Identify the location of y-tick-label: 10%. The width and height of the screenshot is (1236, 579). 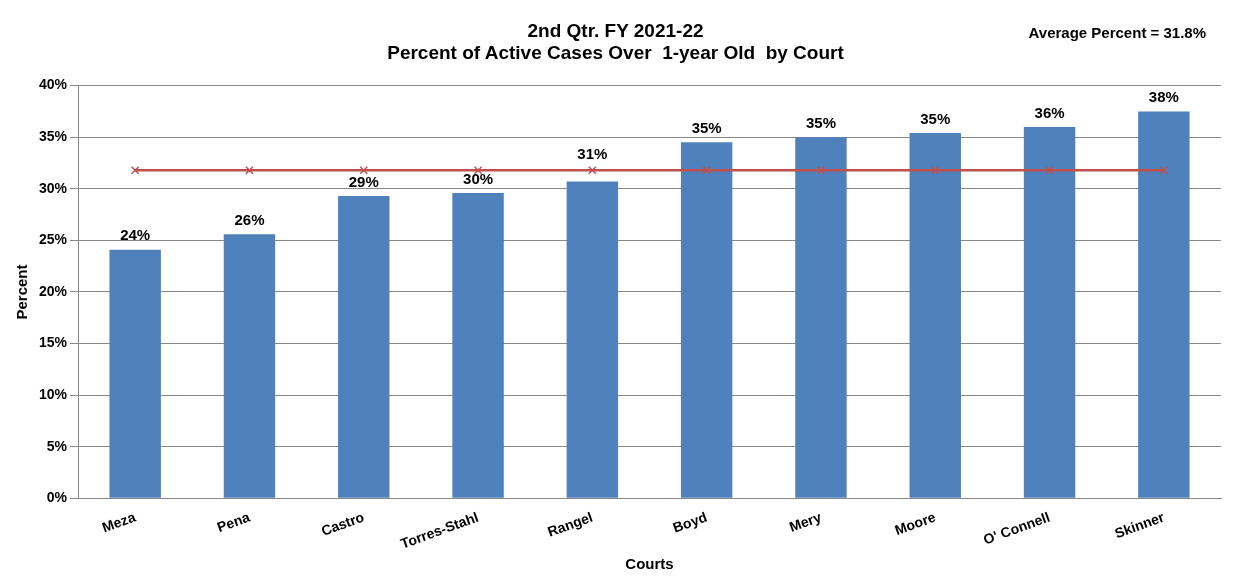
(53, 394).